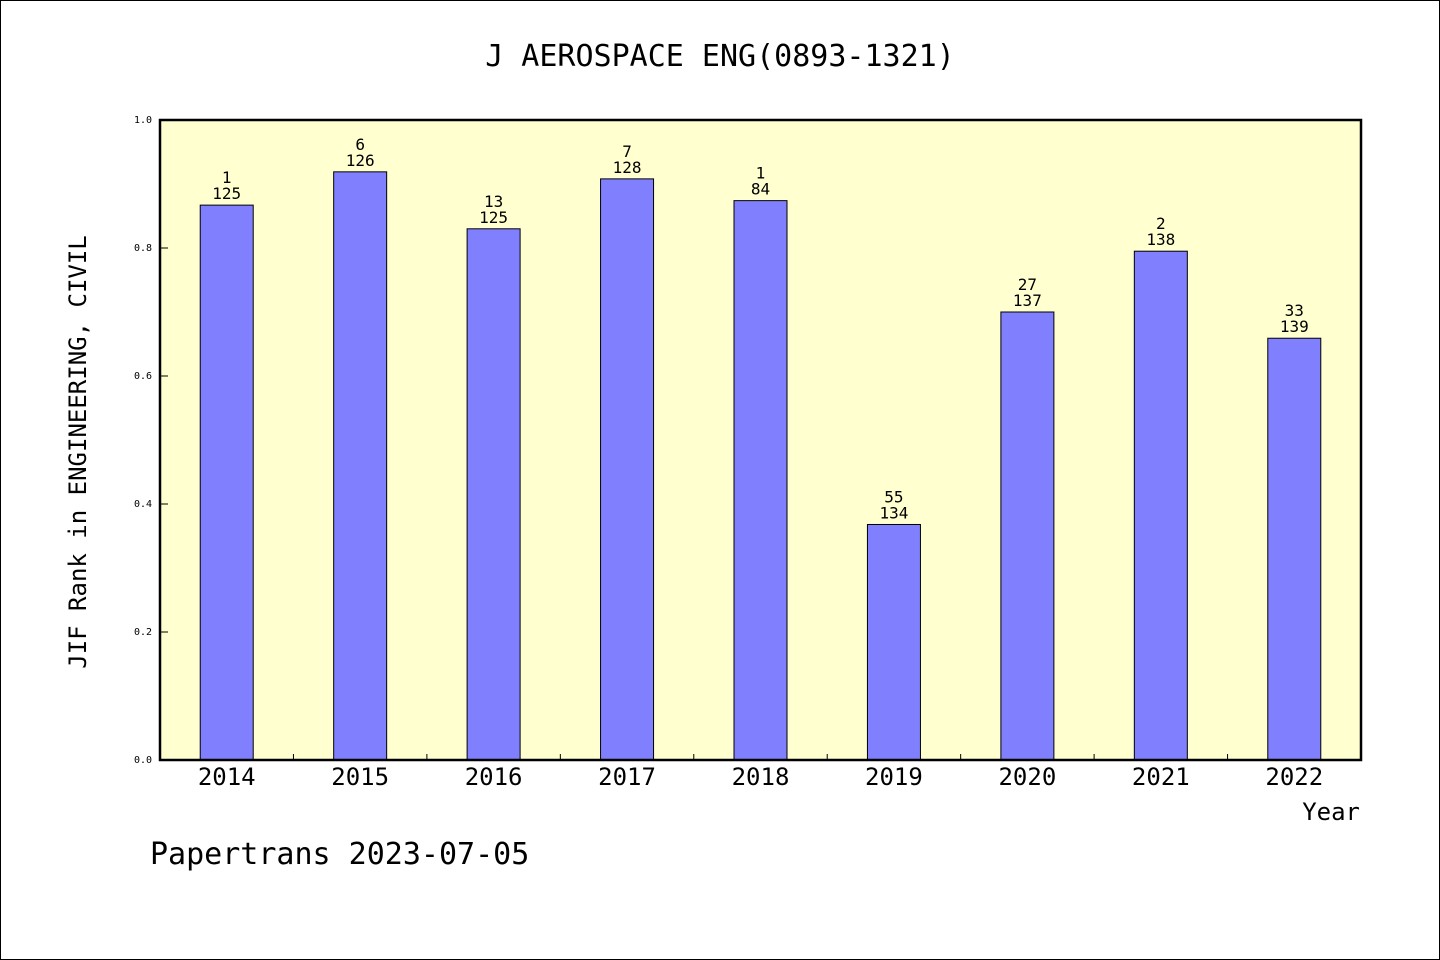 The width and height of the screenshot is (1440, 960). I want to click on bar-2016, so click(493, 494).